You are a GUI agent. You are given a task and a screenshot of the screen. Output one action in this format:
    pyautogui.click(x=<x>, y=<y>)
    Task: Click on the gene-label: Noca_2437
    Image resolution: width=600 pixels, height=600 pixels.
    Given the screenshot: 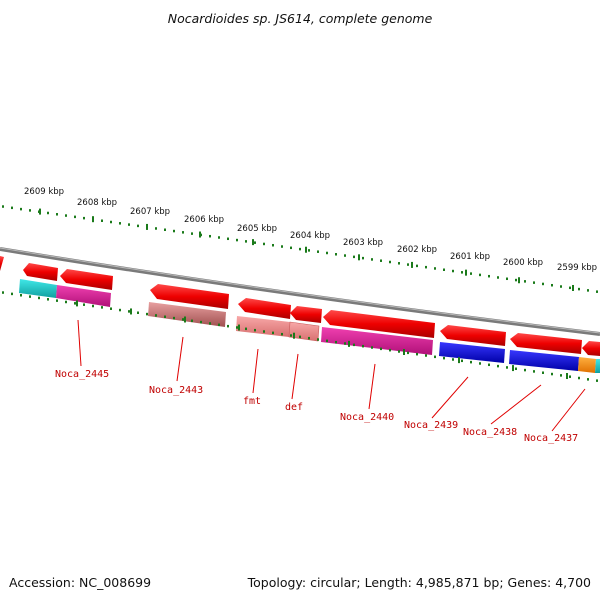 What is the action you would take?
    pyautogui.click(x=551, y=438)
    